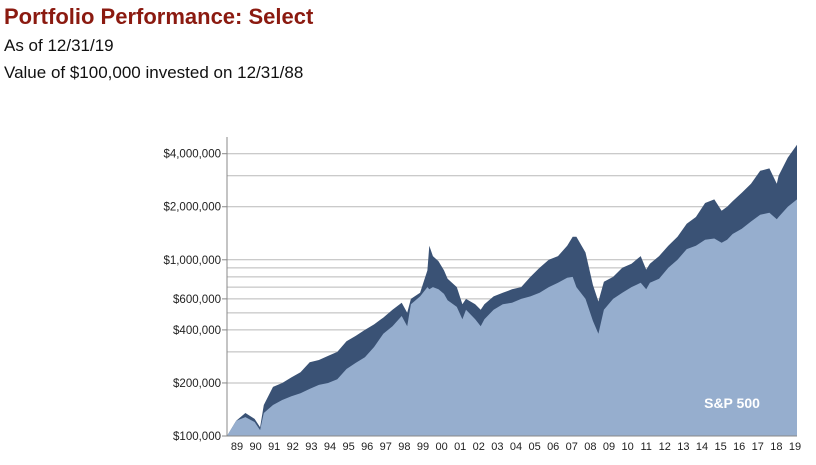 The width and height of the screenshot is (816, 465). What do you see at coordinates (534, 447) in the screenshot?
I see `x-tick-label: 05` at bounding box center [534, 447].